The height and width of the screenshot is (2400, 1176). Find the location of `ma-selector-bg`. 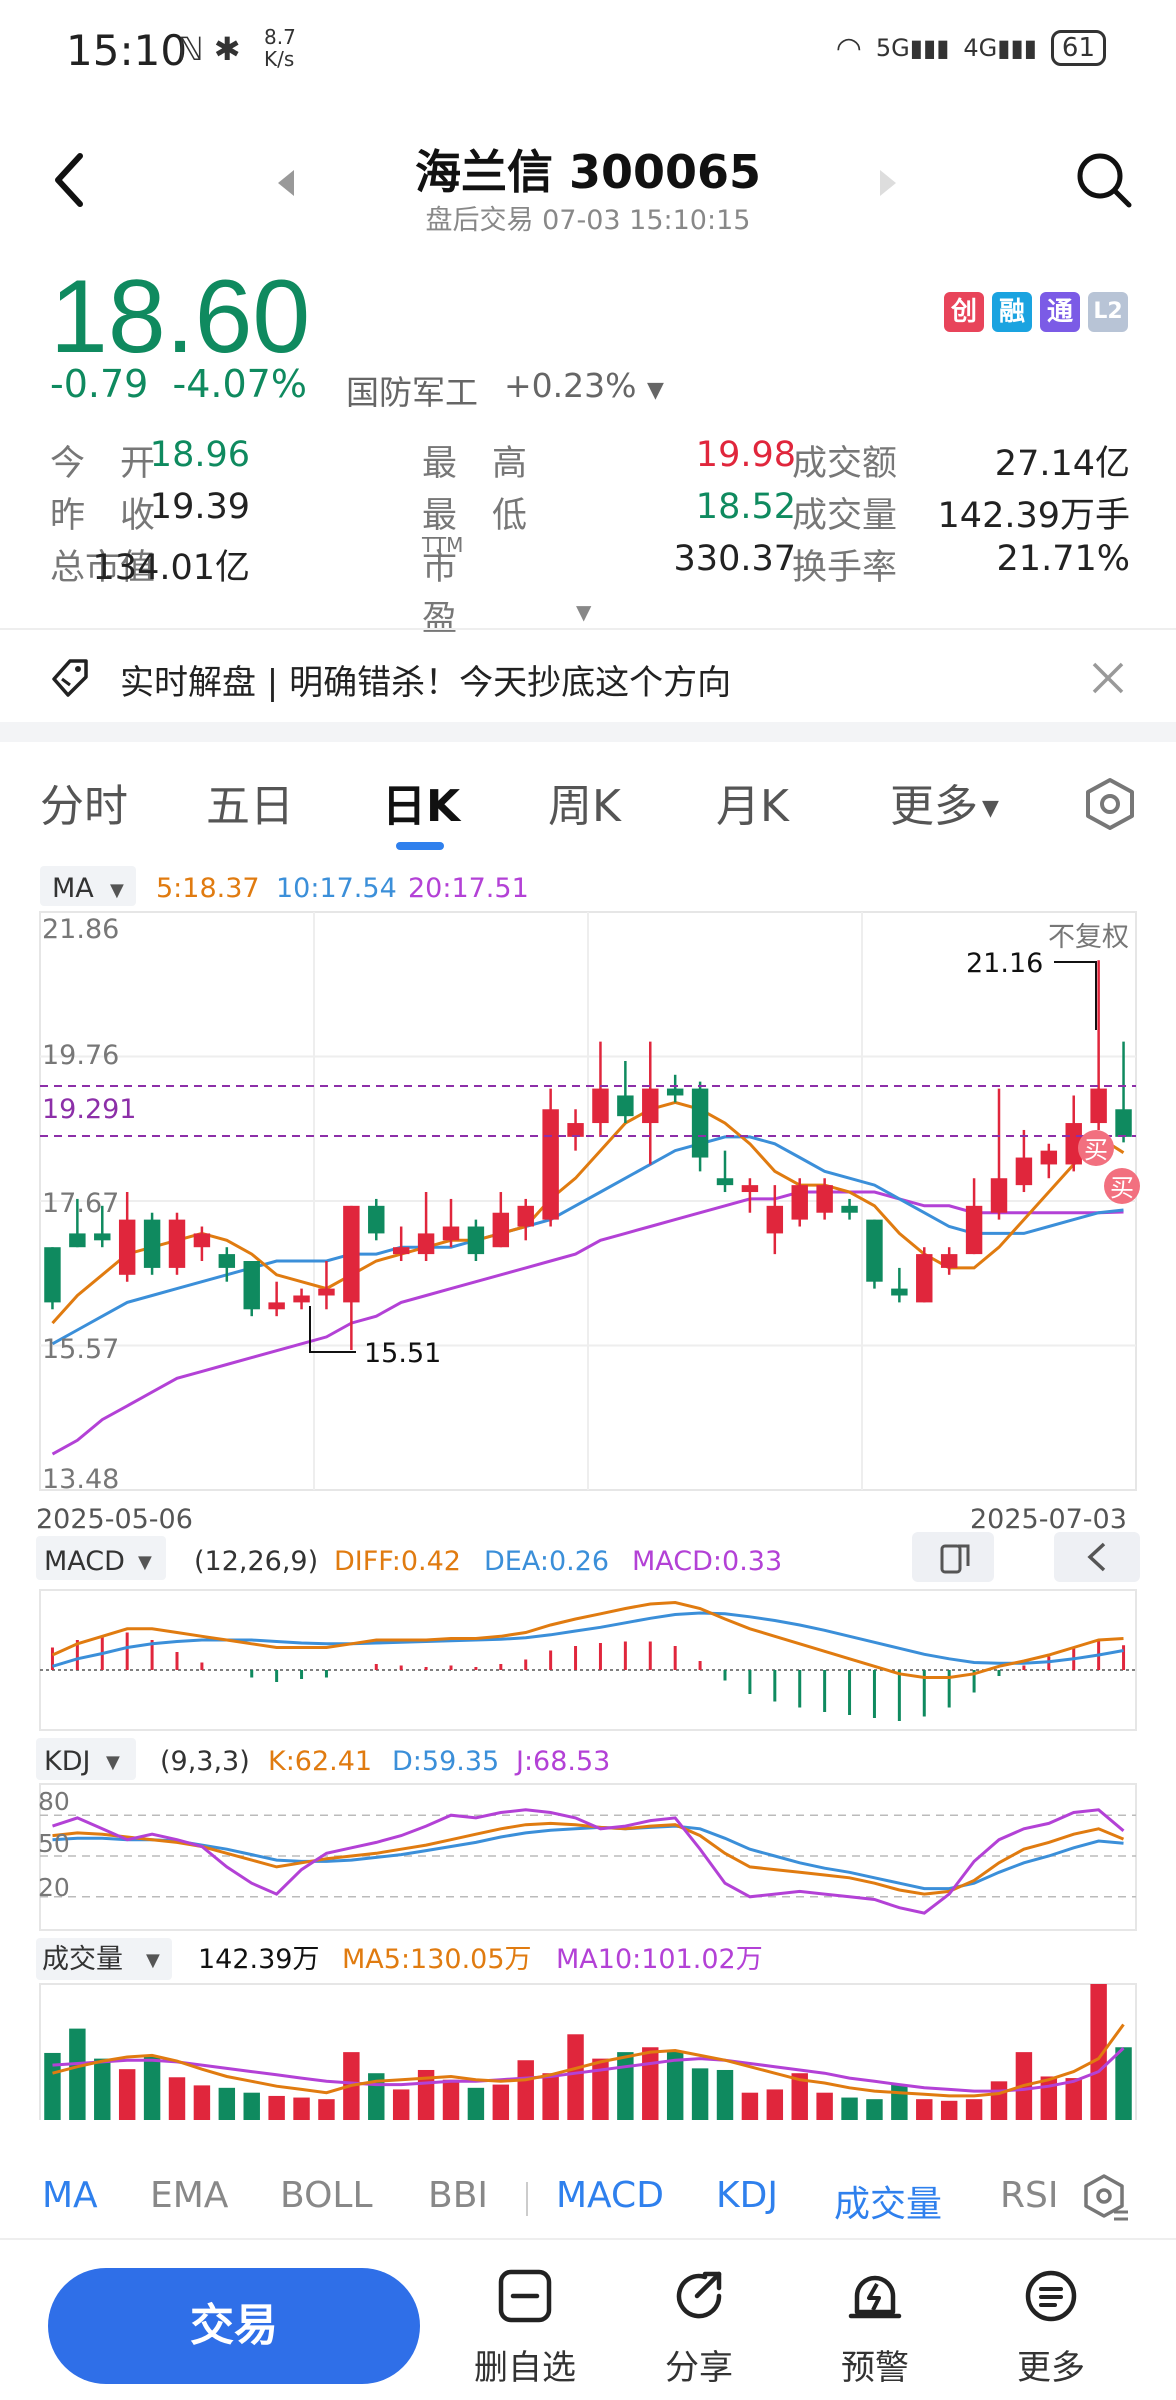

ma-selector-bg is located at coordinates (88, 886).